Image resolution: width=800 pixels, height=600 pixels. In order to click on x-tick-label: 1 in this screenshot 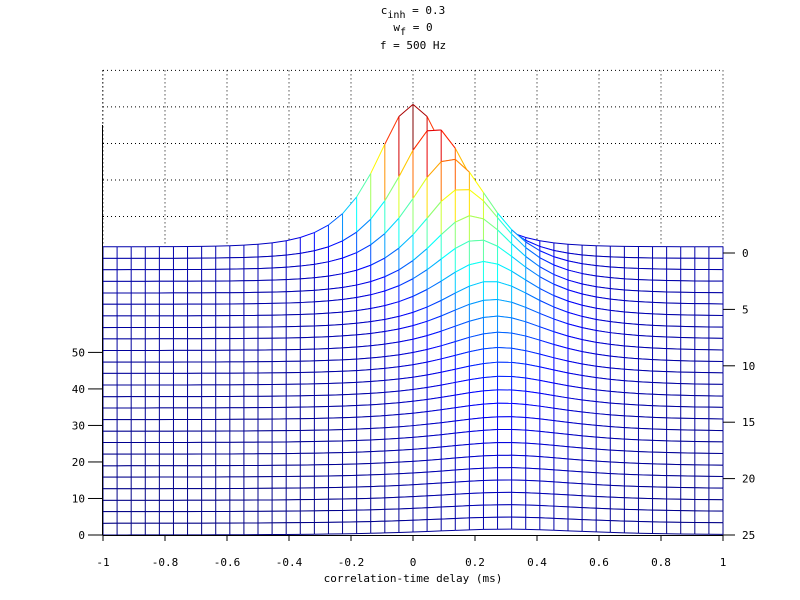, I will do `click(723, 562)`.